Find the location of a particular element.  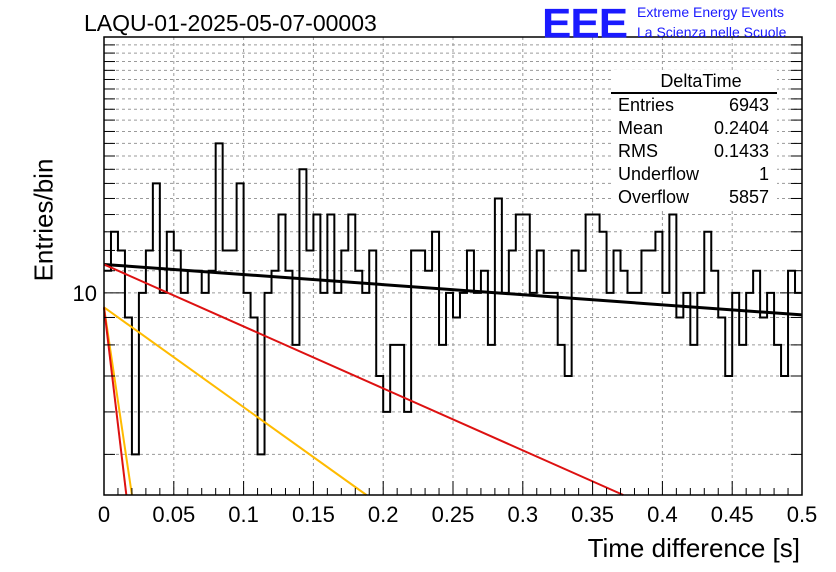

stats-row-overflow: Overflow 5857 is located at coordinates (694, 197).